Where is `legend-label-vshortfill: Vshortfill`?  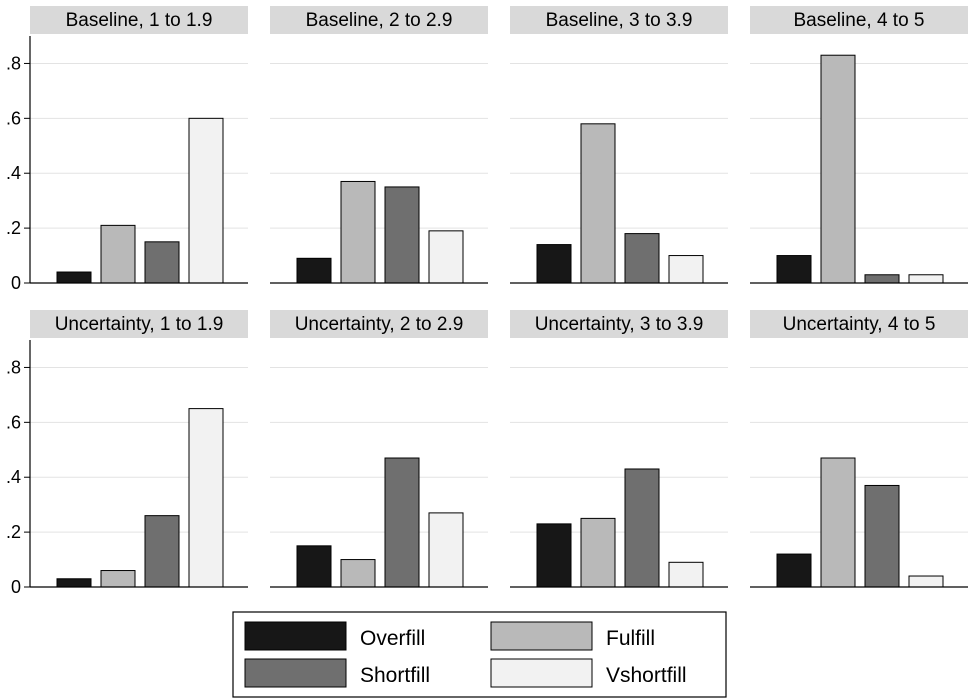 legend-label-vshortfill: Vshortfill is located at coordinates (646, 675).